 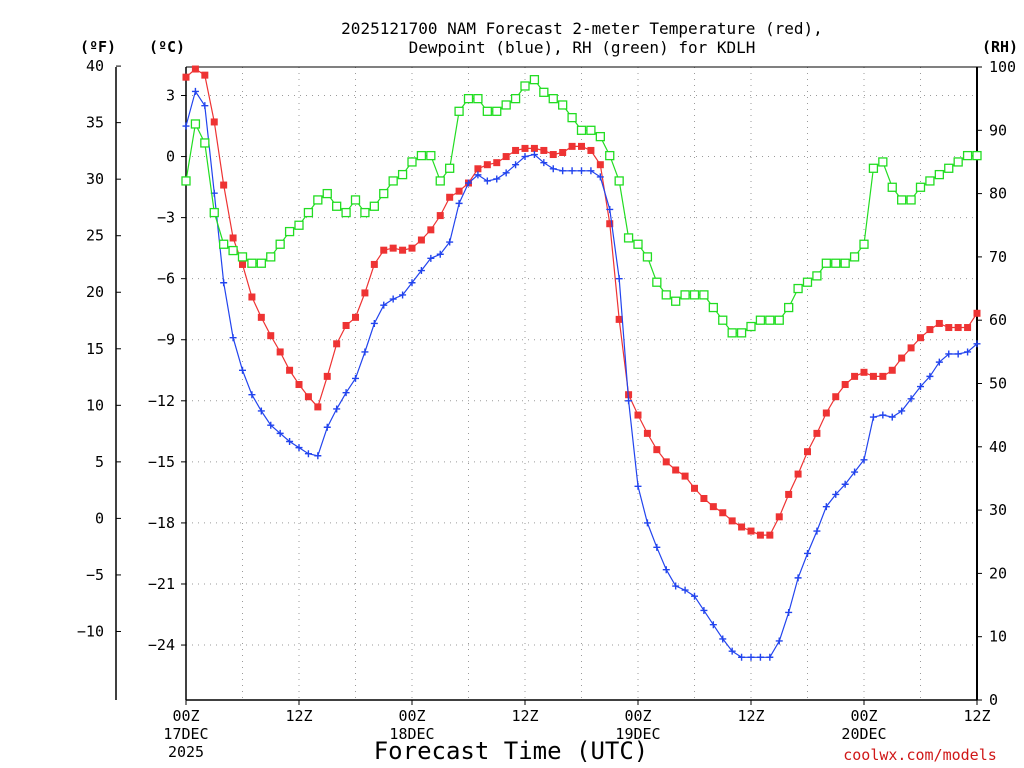 What do you see at coordinates (166, 218) in the screenshot?
I see `celsius-tick-label: −3` at bounding box center [166, 218].